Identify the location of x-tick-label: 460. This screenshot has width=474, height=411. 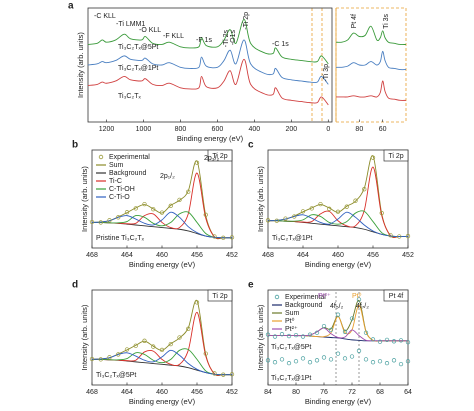
(162, 255).